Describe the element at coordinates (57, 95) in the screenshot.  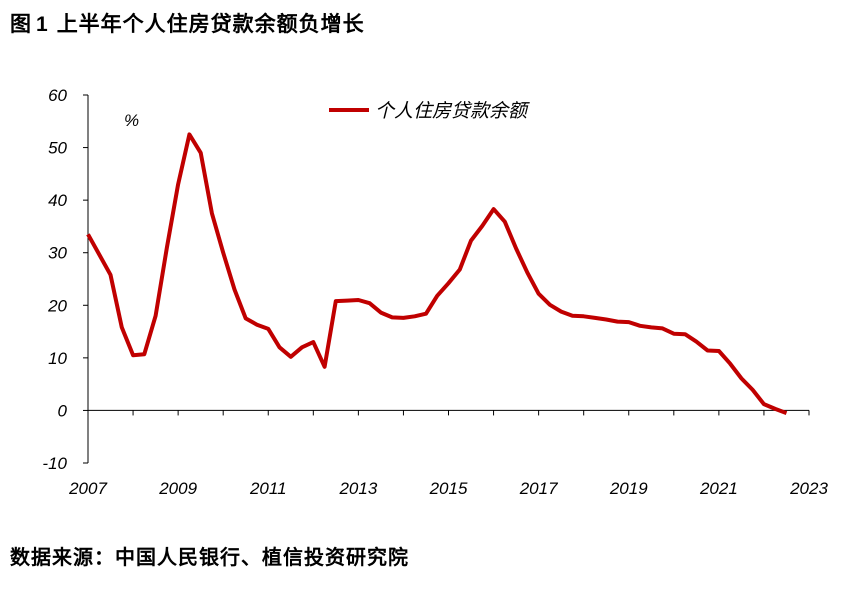
I see `y-tick-label: 60` at that location.